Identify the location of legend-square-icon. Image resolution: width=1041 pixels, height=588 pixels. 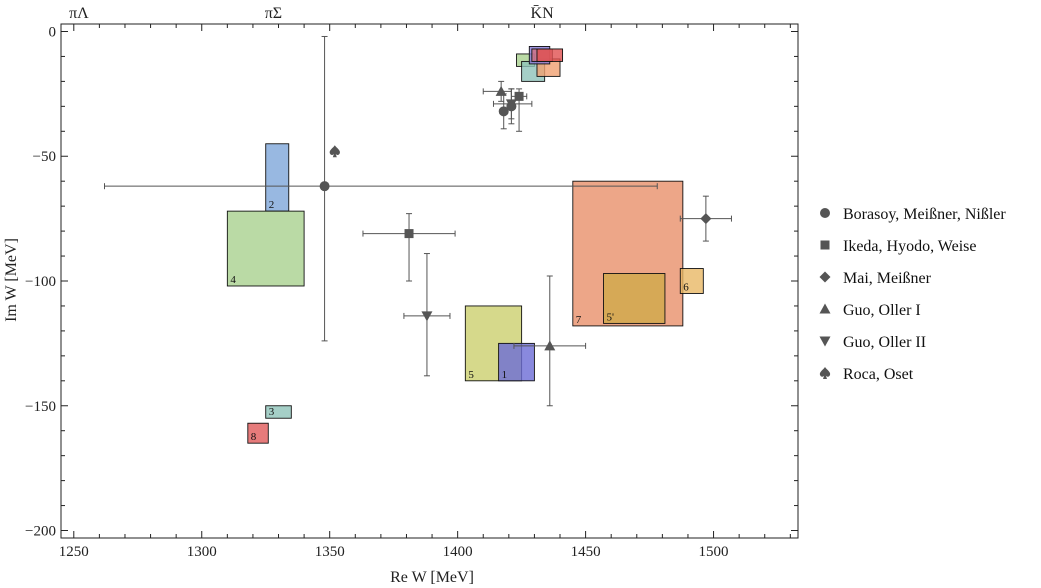
(825, 245).